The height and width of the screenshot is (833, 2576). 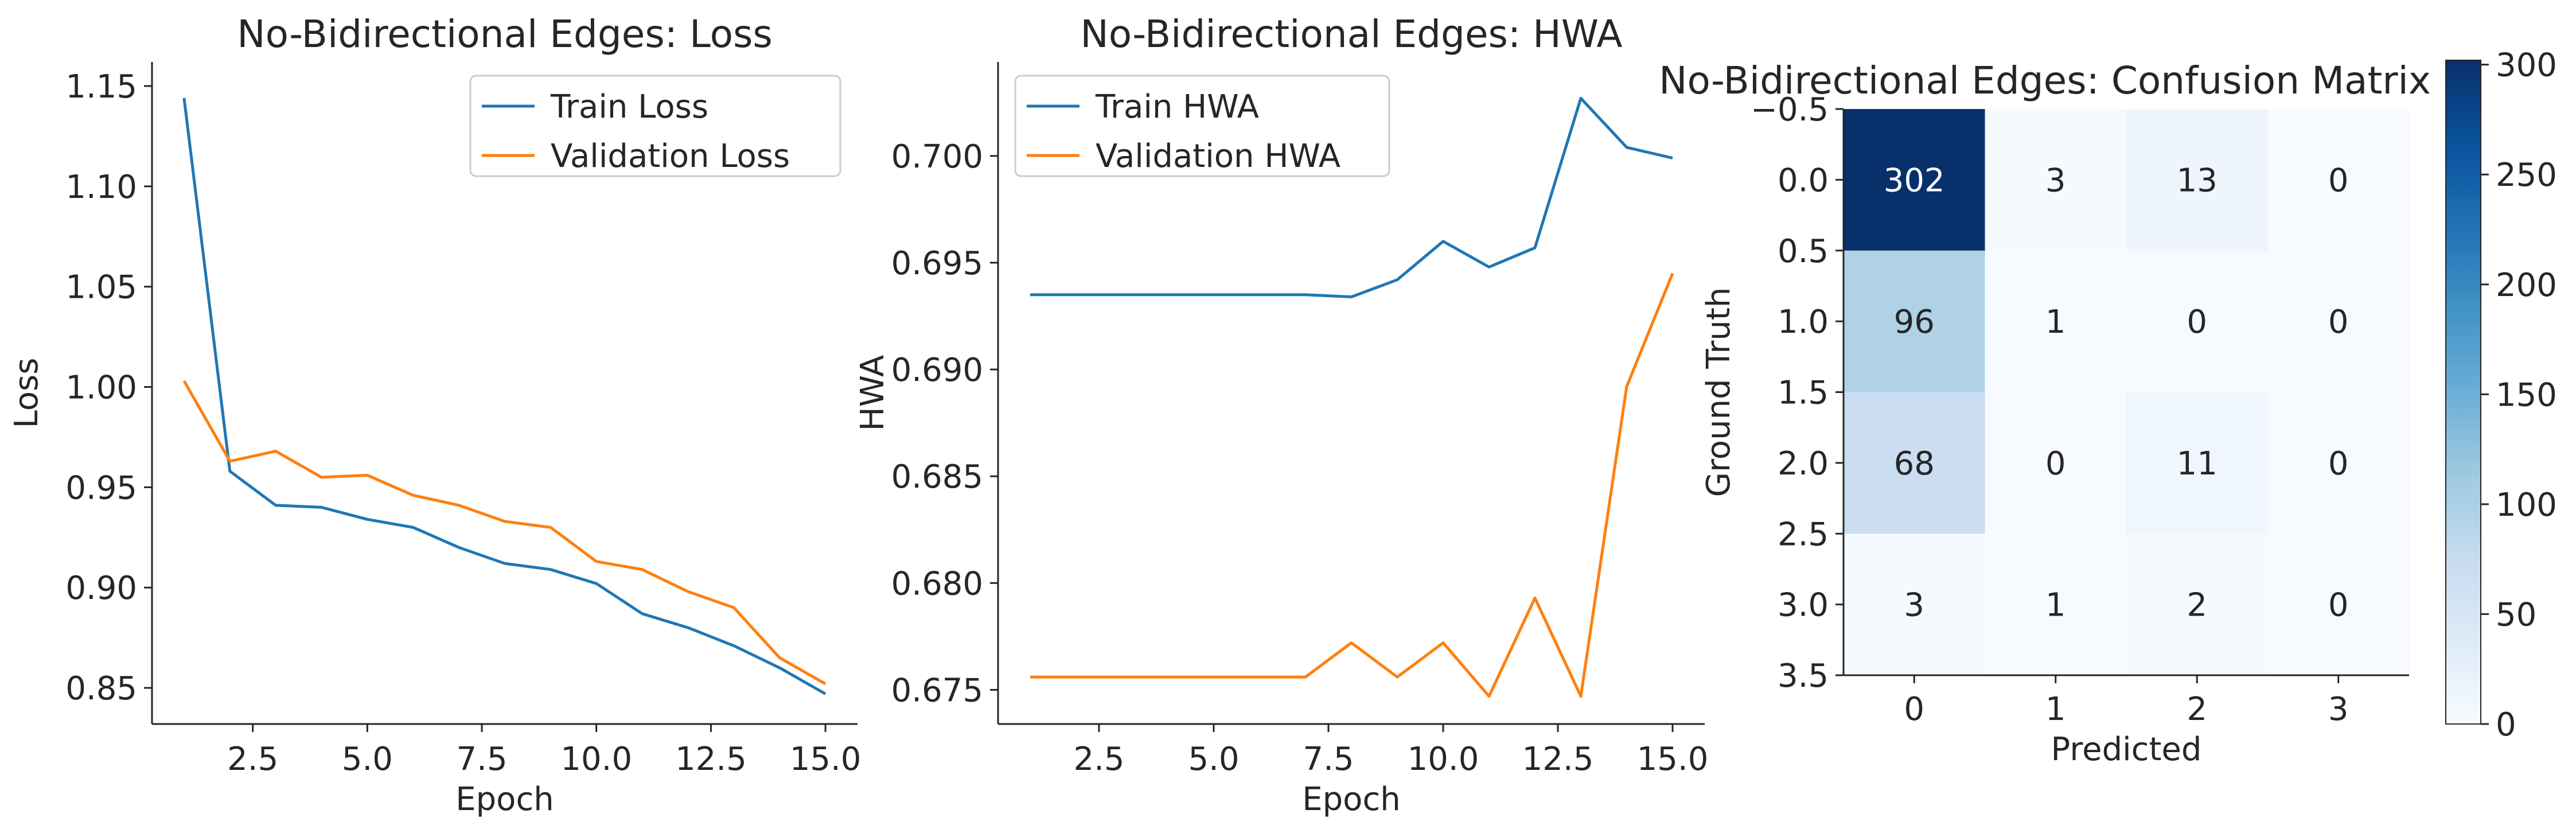 I want to click on y-tick-label: 0.0, so click(x=1803, y=180).